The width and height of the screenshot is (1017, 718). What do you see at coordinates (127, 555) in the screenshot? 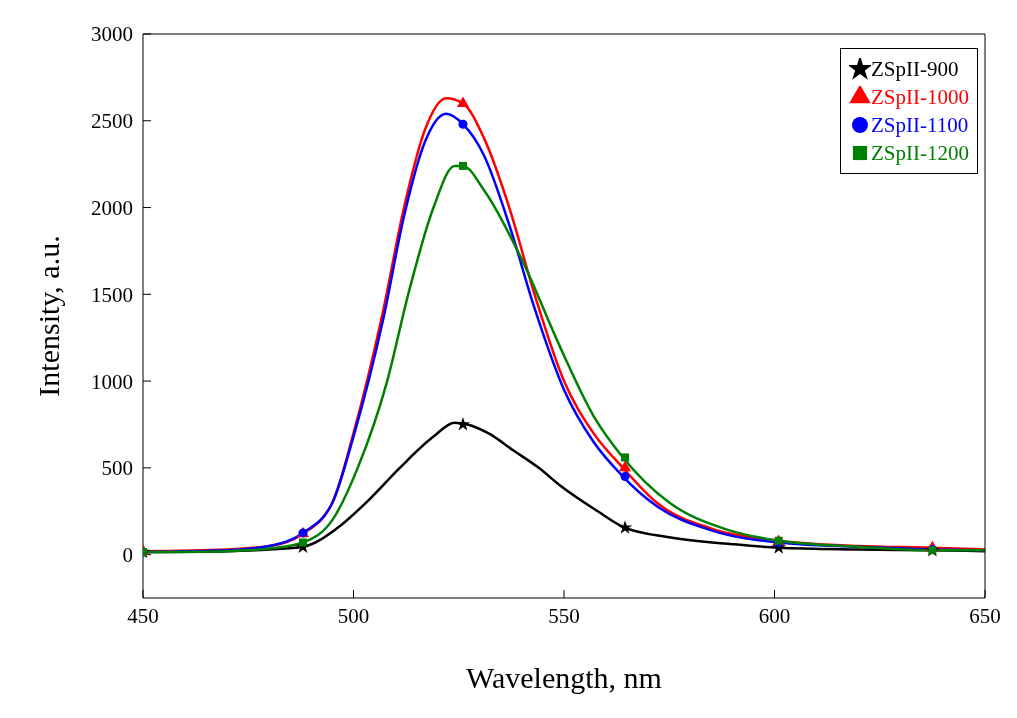
I see `y-tick-label: 0` at bounding box center [127, 555].